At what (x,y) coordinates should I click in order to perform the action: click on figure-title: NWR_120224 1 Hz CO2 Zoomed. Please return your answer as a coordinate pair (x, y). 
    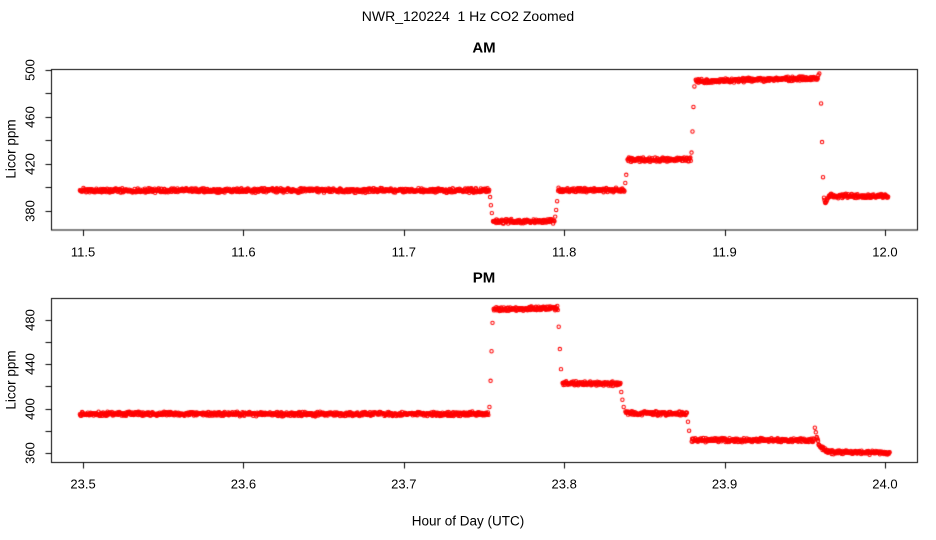
    Looking at the image, I should click on (468, 16).